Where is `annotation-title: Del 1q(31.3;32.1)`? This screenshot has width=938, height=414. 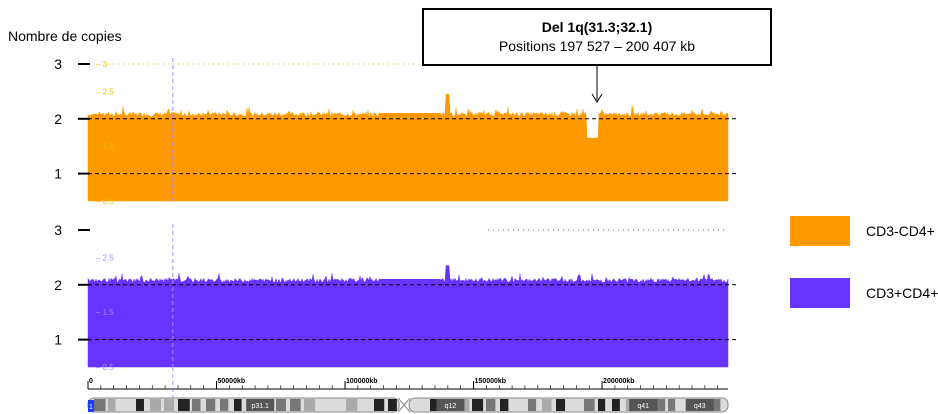 annotation-title: Del 1q(31.3;32.1) is located at coordinates (597, 27).